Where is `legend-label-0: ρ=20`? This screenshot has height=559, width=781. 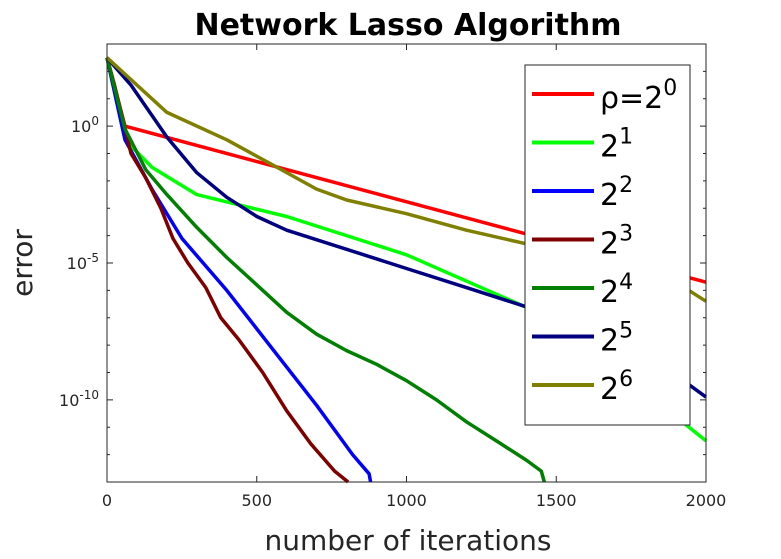 legend-label-0: ρ=20 is located at coordinates (638, 96).